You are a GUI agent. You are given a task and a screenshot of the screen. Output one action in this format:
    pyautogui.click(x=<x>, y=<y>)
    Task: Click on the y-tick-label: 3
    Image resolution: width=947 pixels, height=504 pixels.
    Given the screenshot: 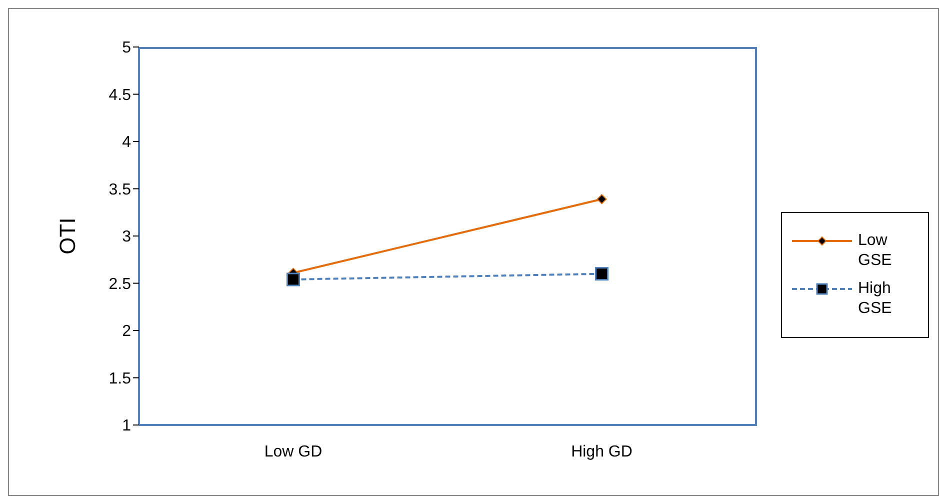 What is the action you would take?
    pyautogui.click(x=127, y=237)
    